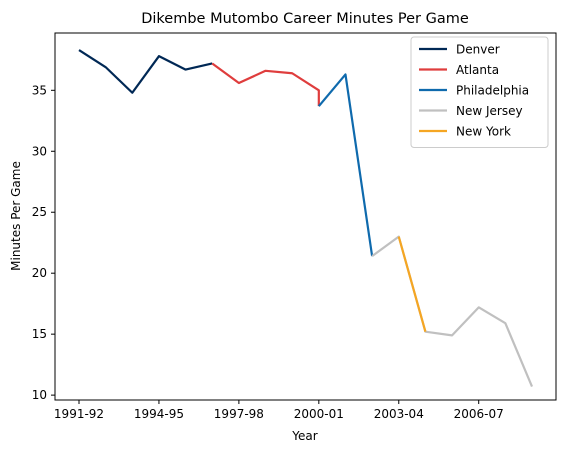 This screenshot has width=566, height=453. Describe the element at coordinates (489, 111) in the screenshot. I see `legend-label: New Jersey` at that location.